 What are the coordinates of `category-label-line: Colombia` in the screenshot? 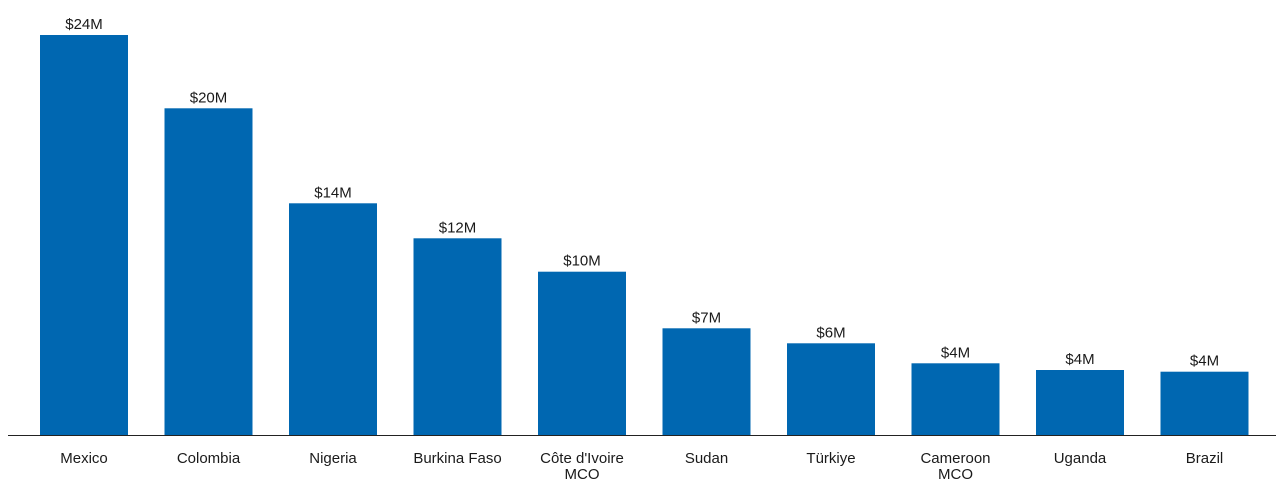 It's located at (209, 458).